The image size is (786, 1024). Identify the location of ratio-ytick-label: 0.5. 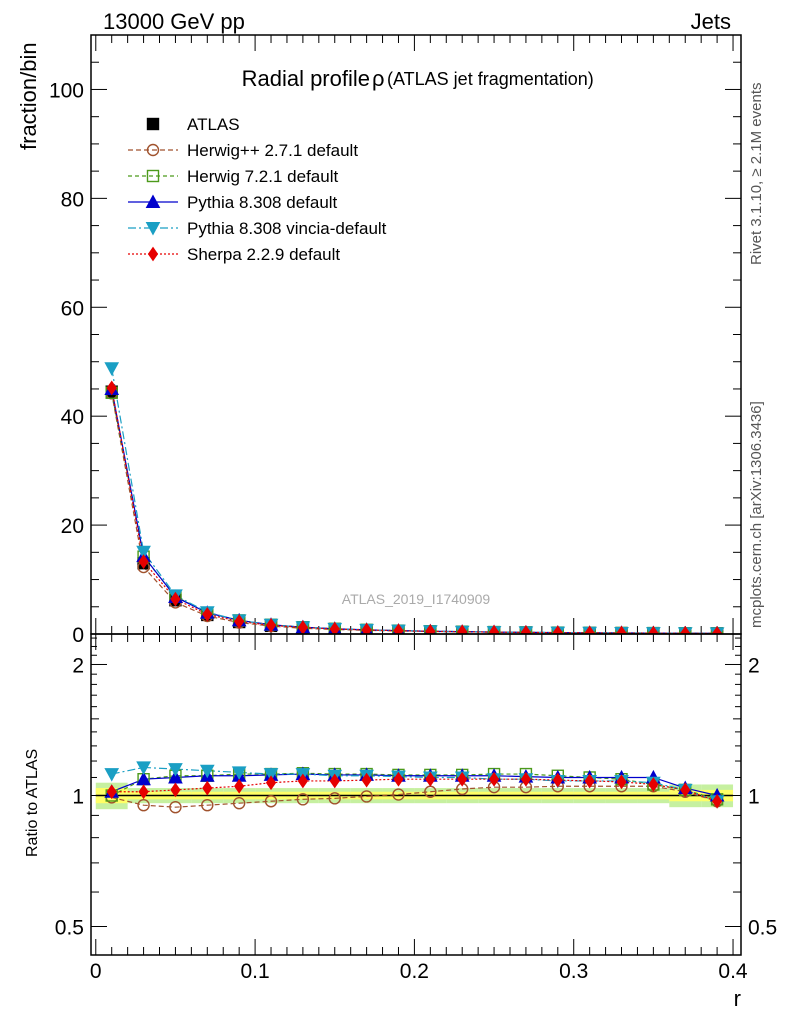
(69, 927).